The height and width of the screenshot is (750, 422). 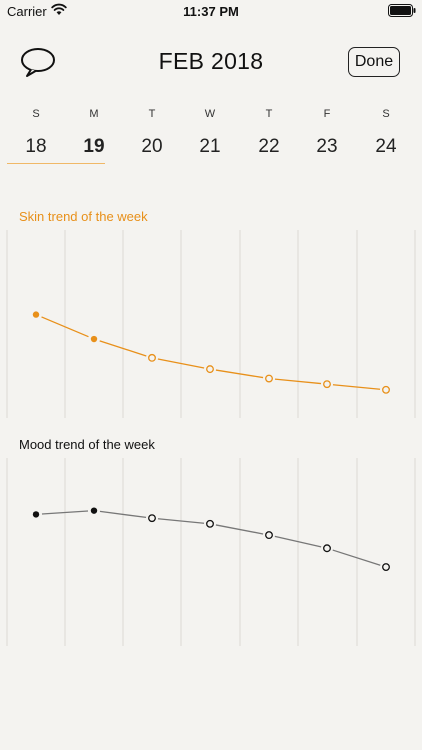 I want to click on day-18: 18, so click(x=36, y=146).